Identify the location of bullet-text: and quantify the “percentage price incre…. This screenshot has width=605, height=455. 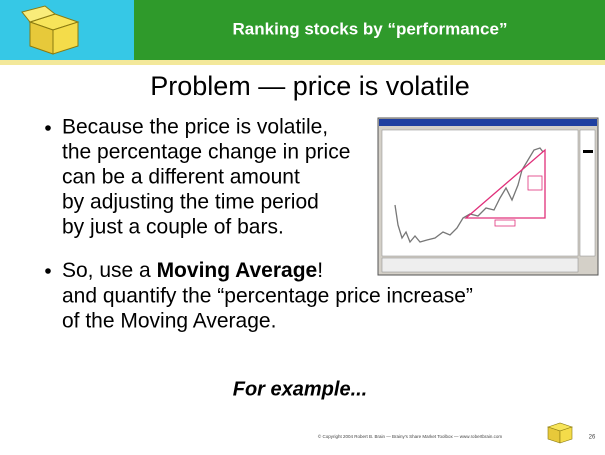
(267, 309).